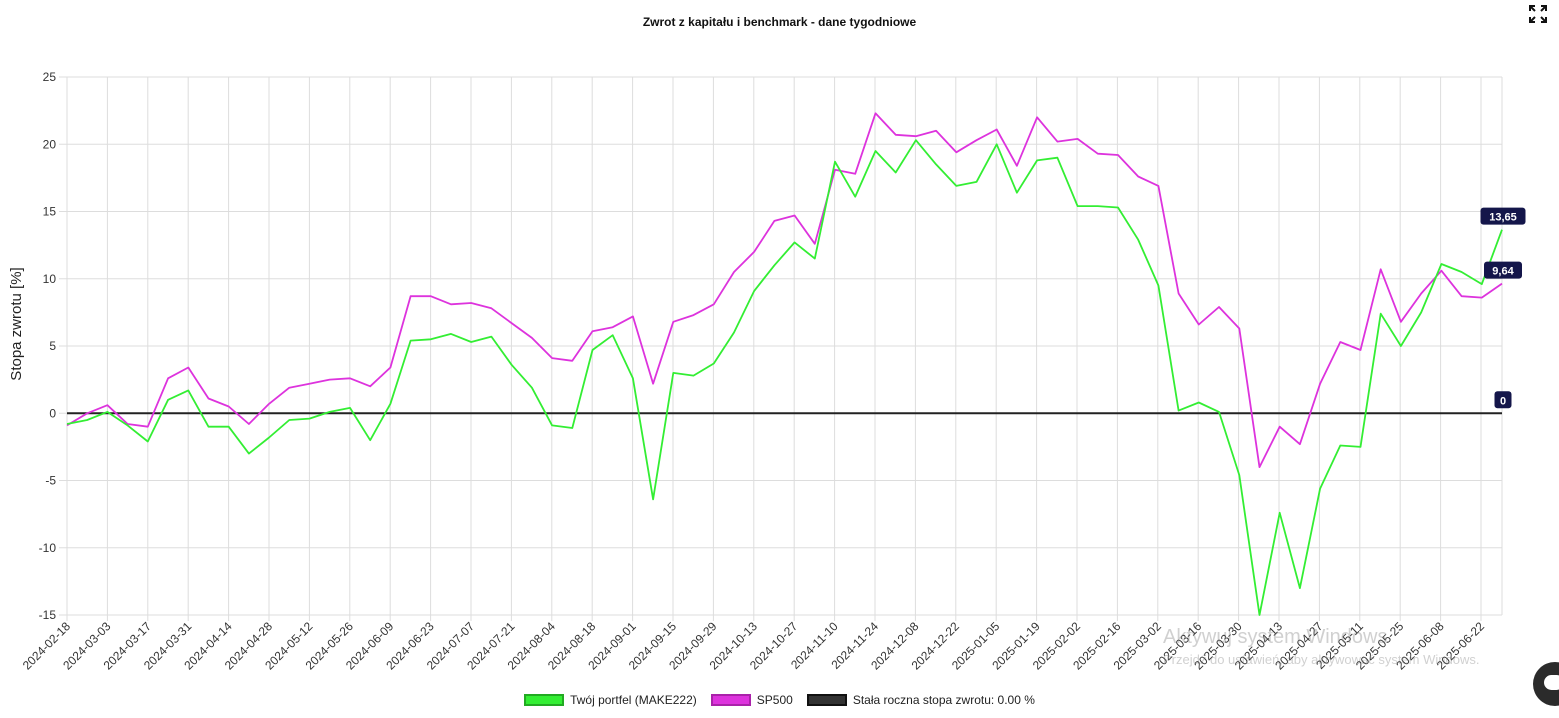 The width and height of the screenshot is (1559, 718). I want to click on end-label-portfolio: 13,65, so click(1503, 216).